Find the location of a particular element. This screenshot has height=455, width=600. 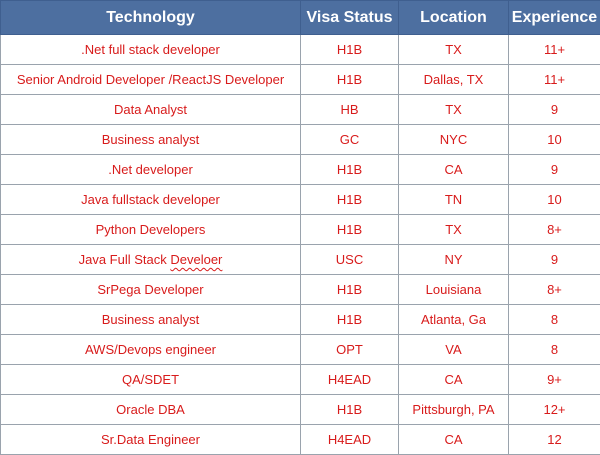

cell-technology: Java fullstack developer is located at coordinates (151, 200).